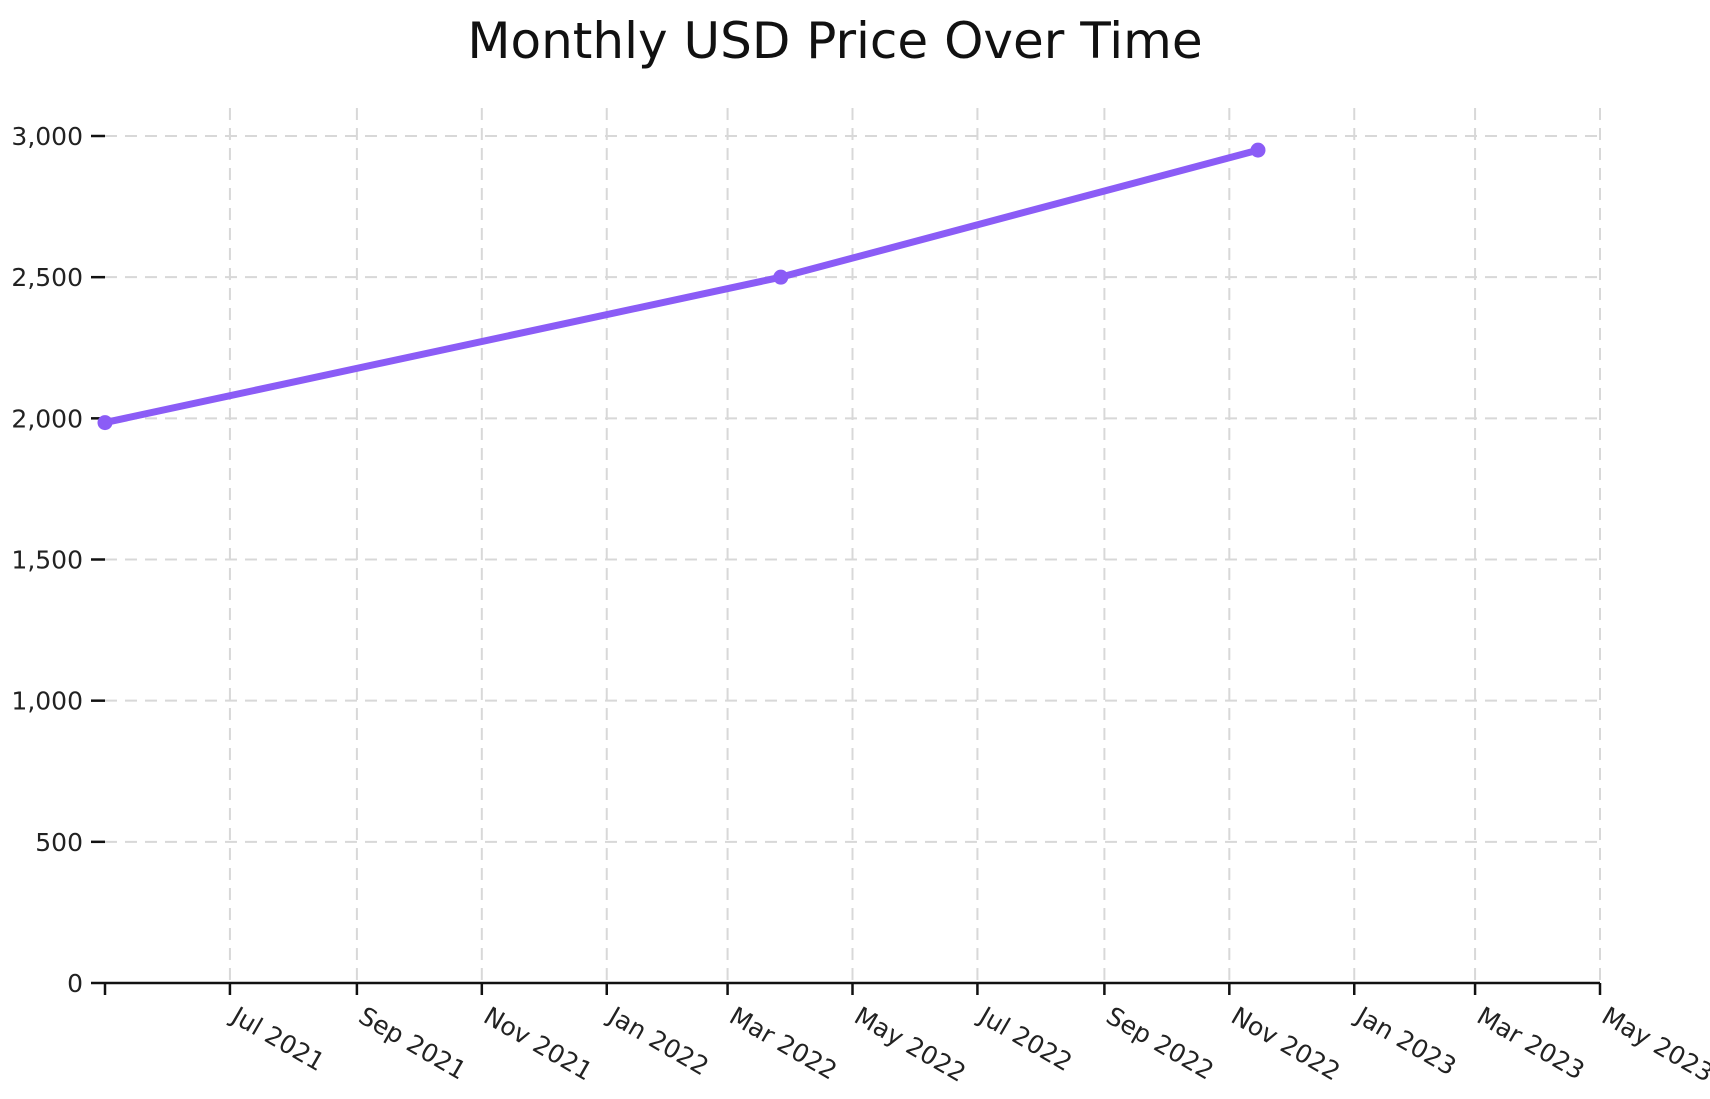 Image resolution: width=1710 pixels, height=1099 pixels. Describe the element at coordinates (1285, 1043) in the screenshot. I see `x-tick-label: Nov 2022` at that location.